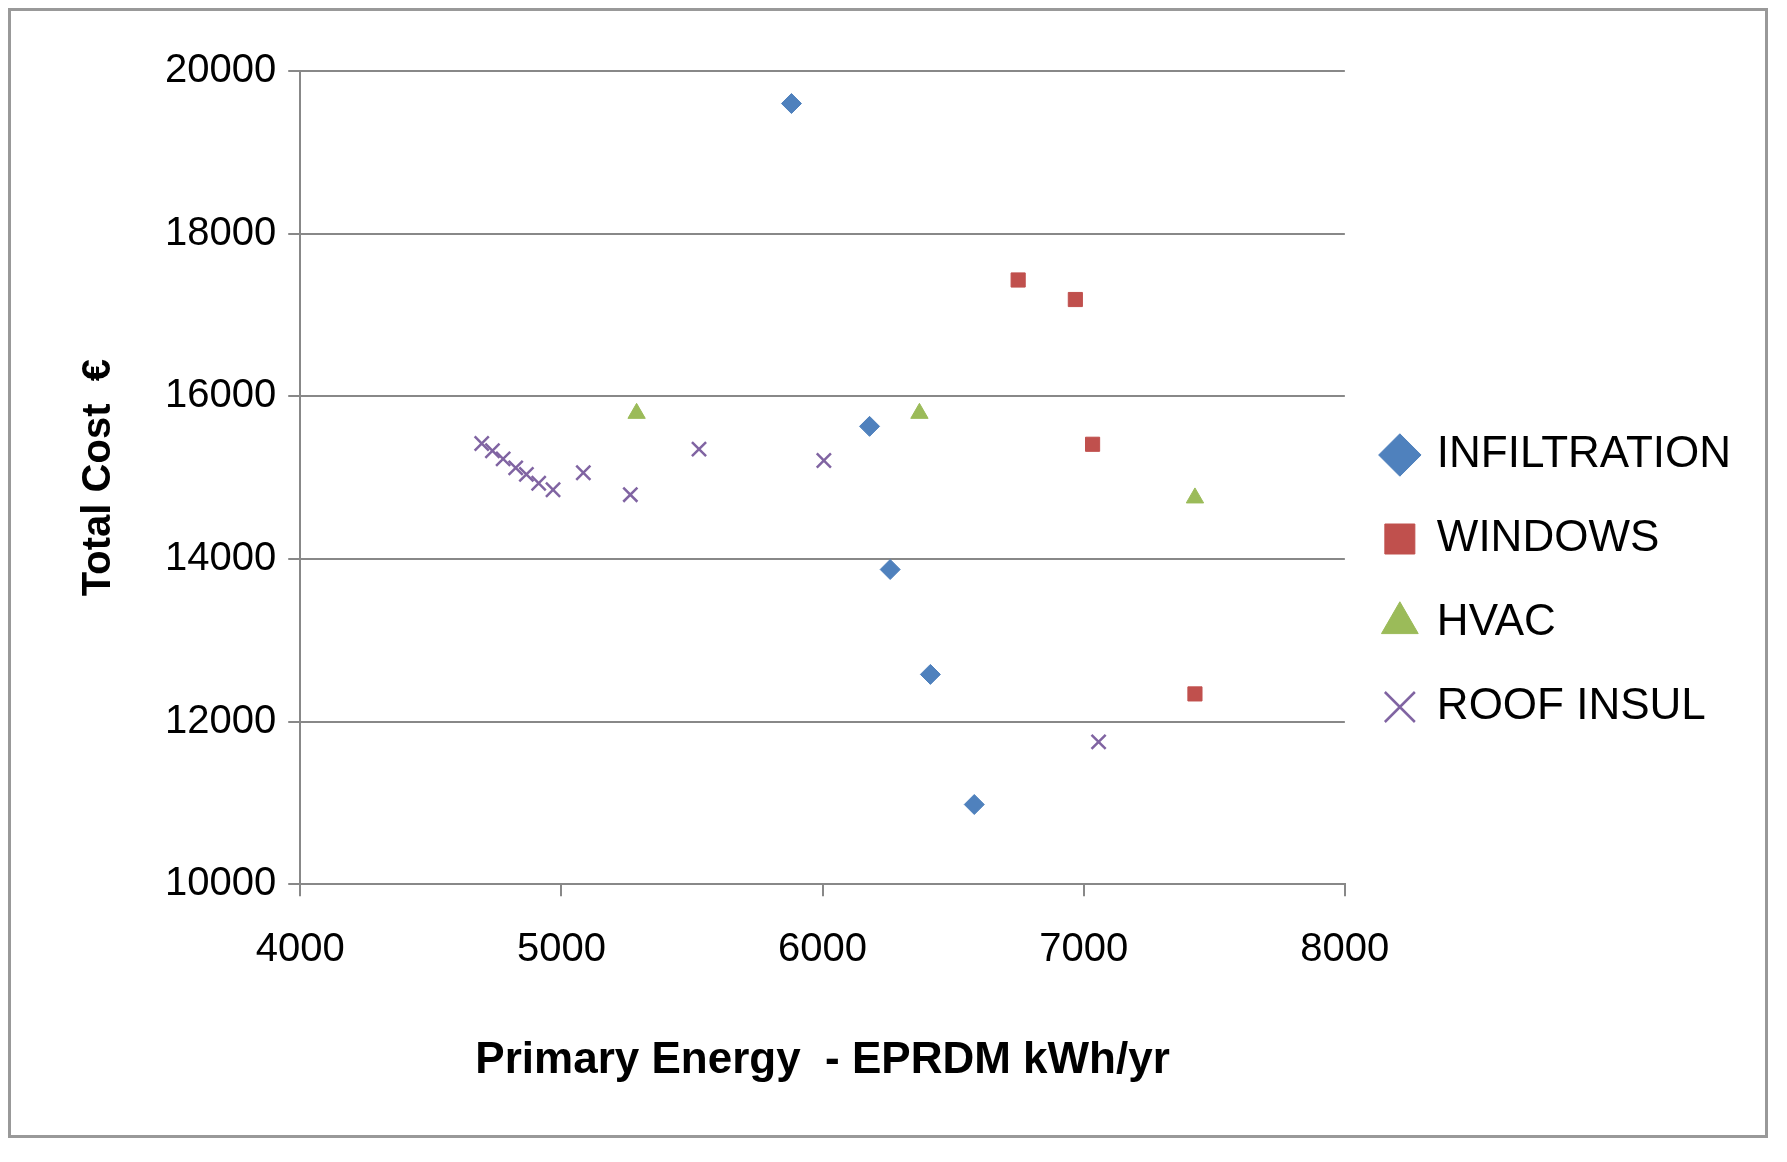 The width and height of the screenshot is (1787, 1162). I want to click on legend-label: HVAC, so click(1496, 620).